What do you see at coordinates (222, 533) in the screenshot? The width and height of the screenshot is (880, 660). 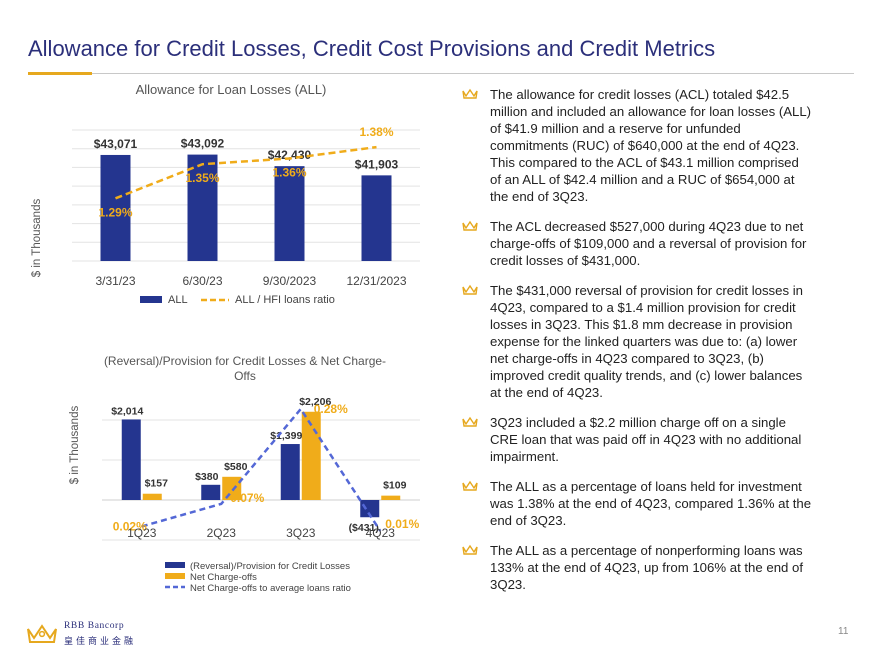 I see `x-tick-label: 2Q23` at bounding box center [222, 533].